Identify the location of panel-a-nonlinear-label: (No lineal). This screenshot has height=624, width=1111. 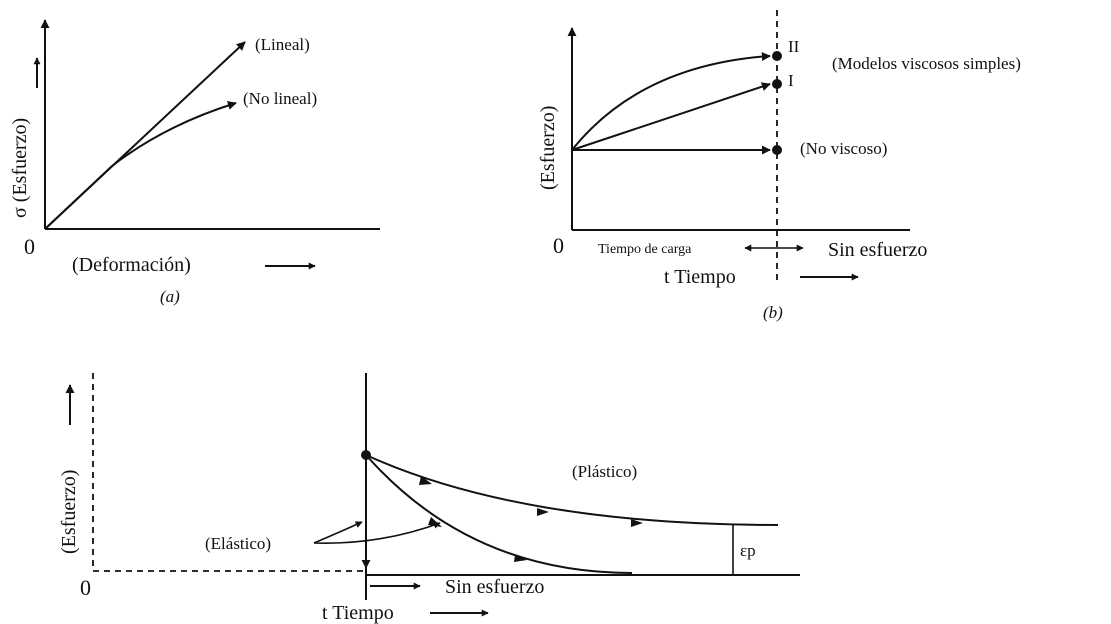
(280, 98).